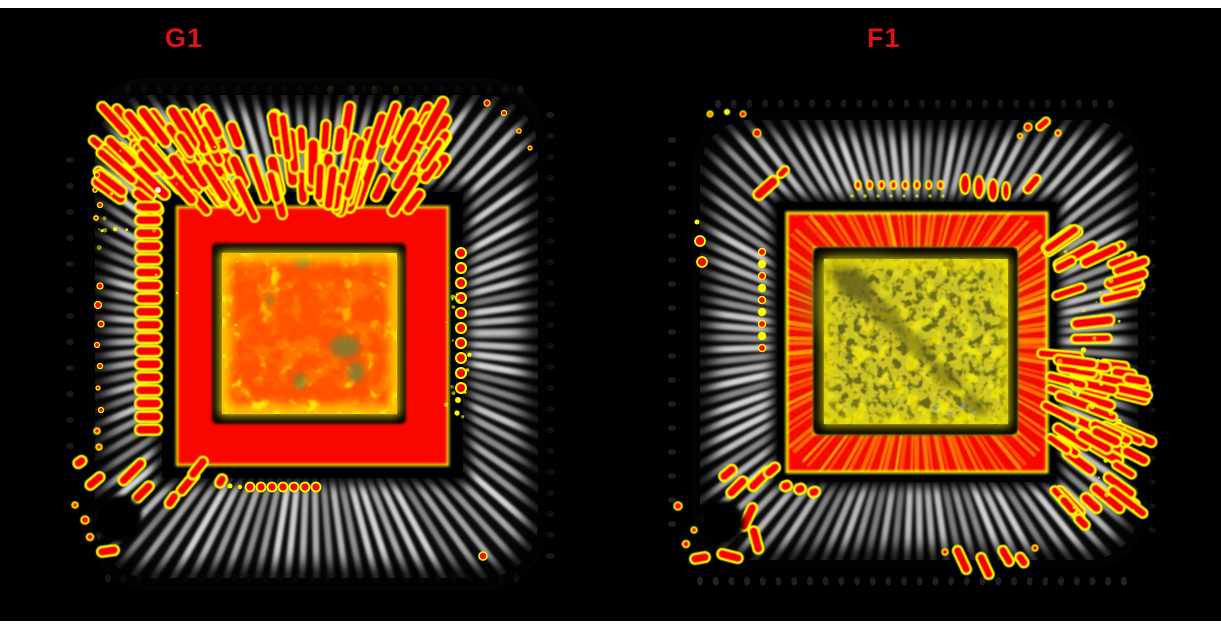  I want to click on olive-spot, so click(300, 381).